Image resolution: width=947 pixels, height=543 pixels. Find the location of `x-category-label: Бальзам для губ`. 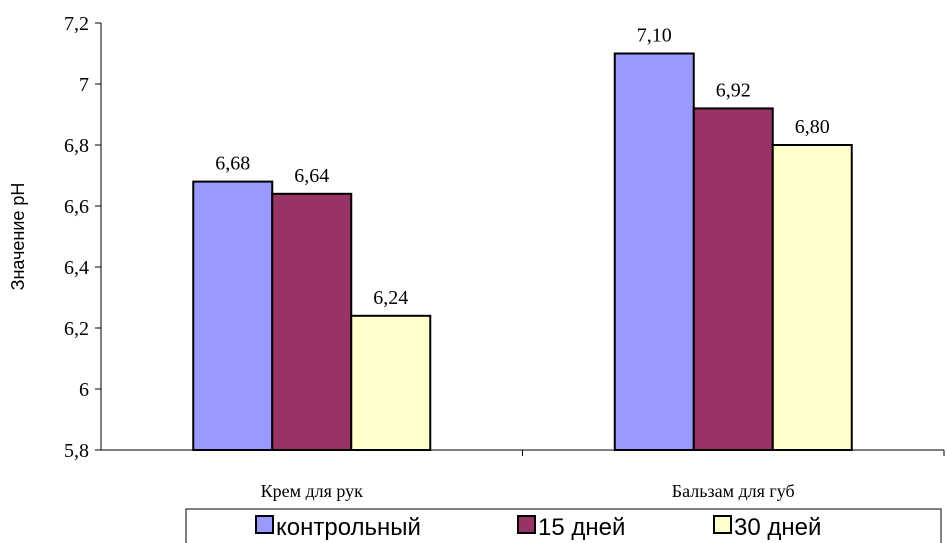

x-category-label: Бальзам для губ is located at coordinates (733, 491).